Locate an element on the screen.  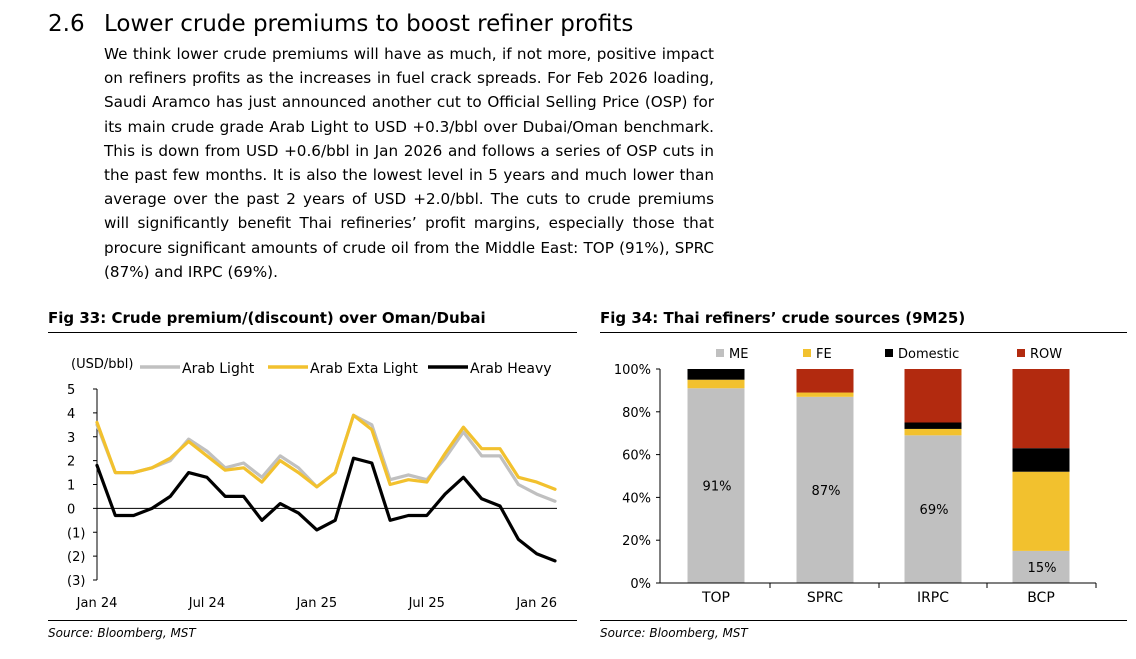
fig34-legend-label: Domestic is located at coordinates (928, 354).